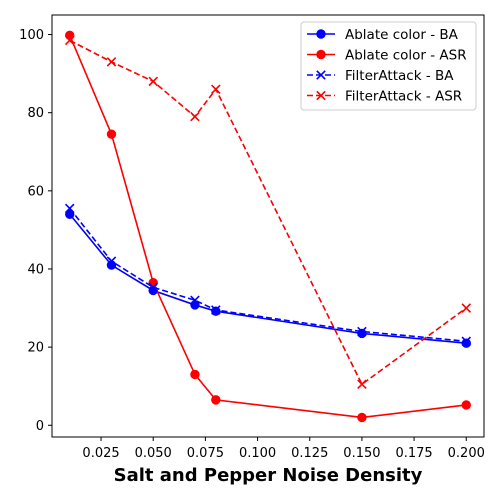 The width and height of the screenshot is (500, 500). Describe the element at coordinates (153, 453) in the screenshot. I see `x-tick-label: 0.050` at that location.